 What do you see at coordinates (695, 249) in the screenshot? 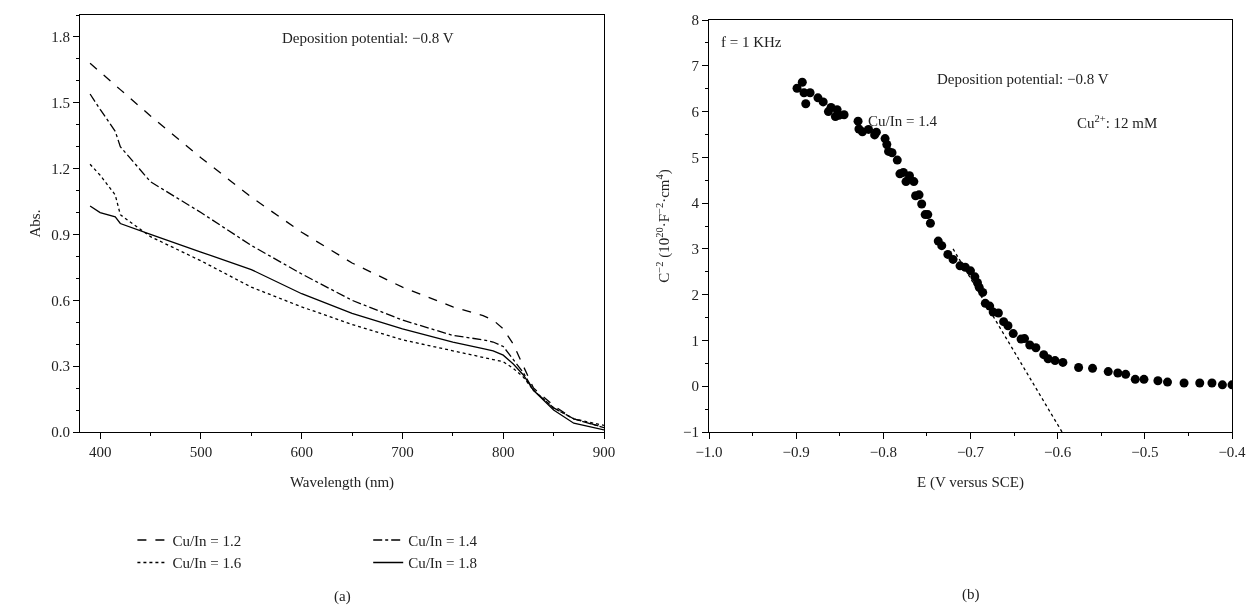
I see `y-tick-label: 3` at bounding box center [695, 249].